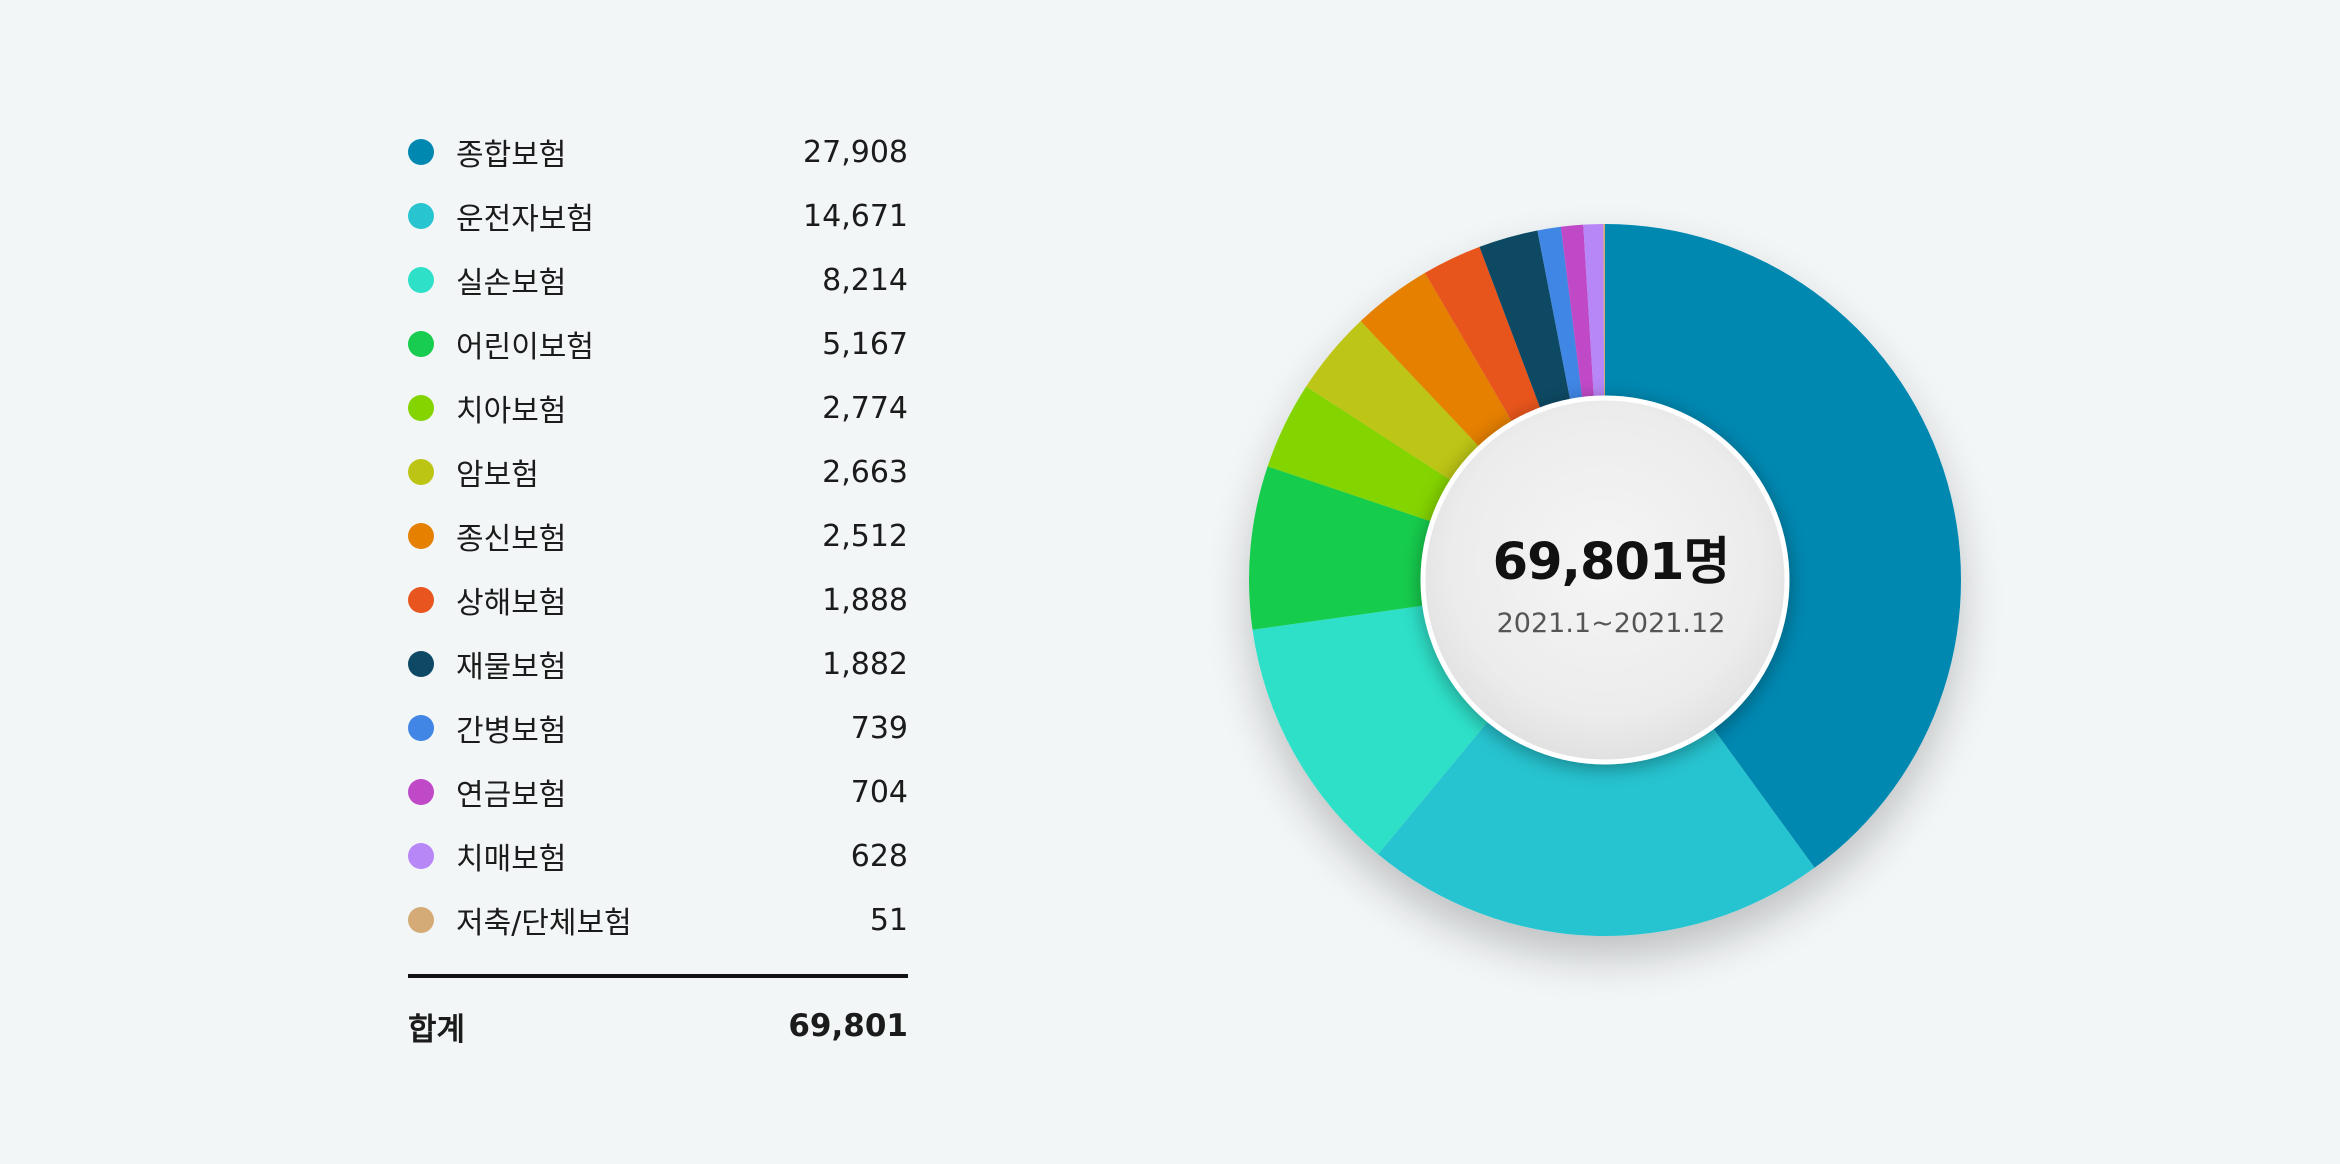 The height and width of the screenshot is (1164, 2340). Describe the element at coordinates (865, 344) in the screenshot. I see `legend-value: 5,167` at that location.